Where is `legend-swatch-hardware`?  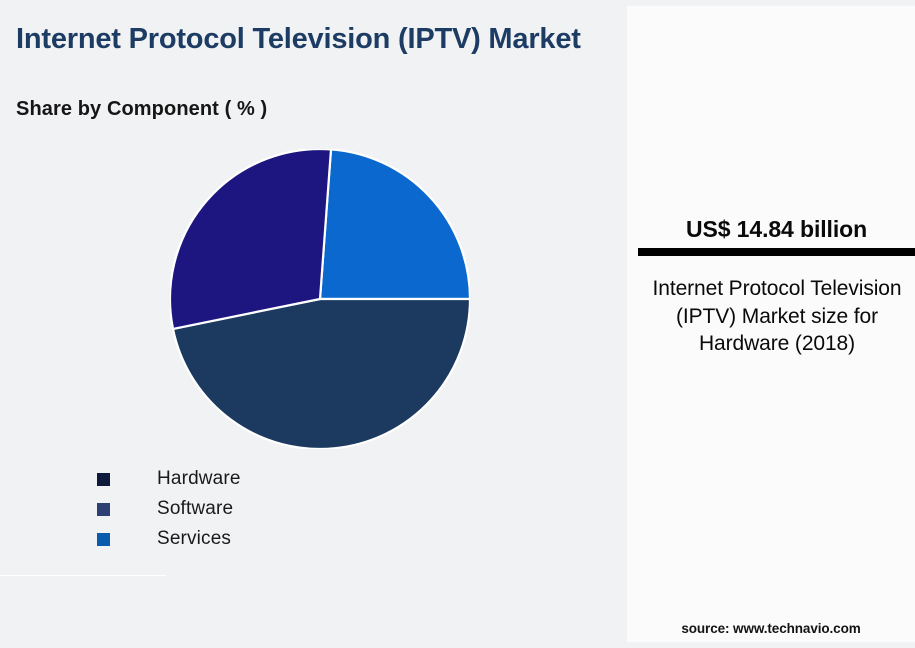
legend-swatch-hardware is located at coordinates (103, 479).